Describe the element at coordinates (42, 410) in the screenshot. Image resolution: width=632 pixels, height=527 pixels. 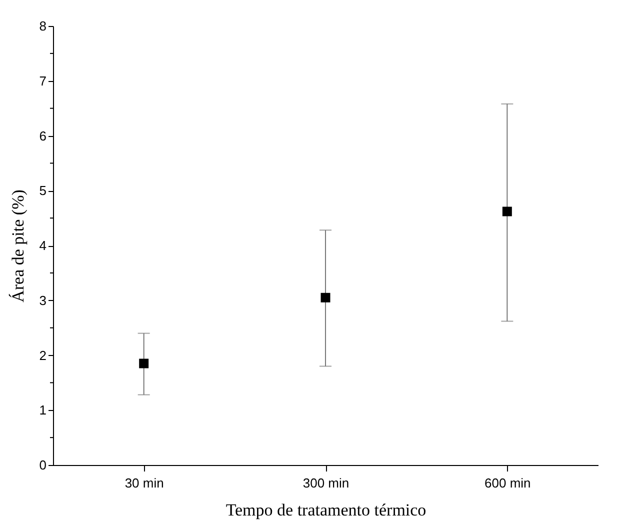
I see `y-tick-label: 1` at that location.